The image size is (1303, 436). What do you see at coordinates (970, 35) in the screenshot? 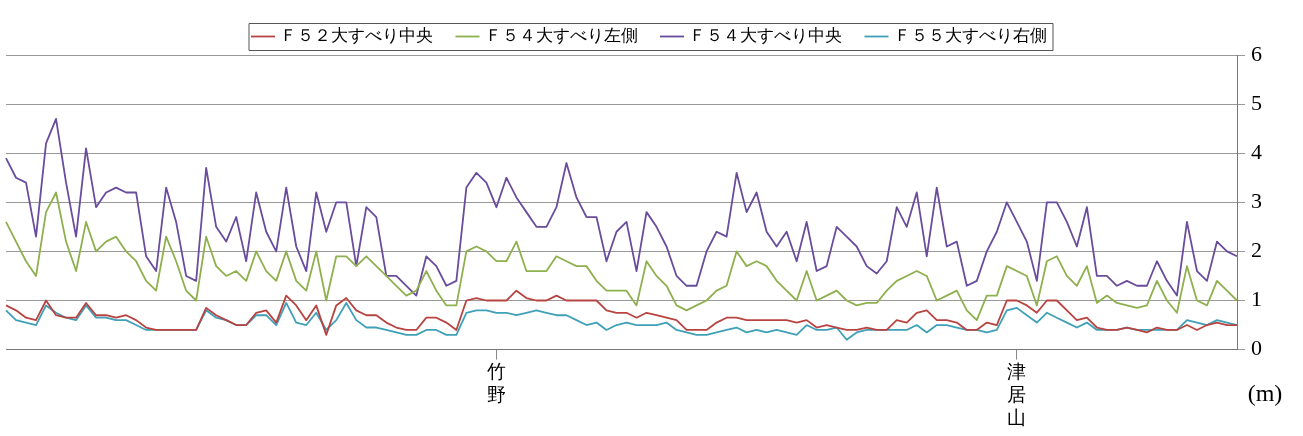
I see `legend-label: Ｆ５５大すべり右側` at bounding box center [970, 35].